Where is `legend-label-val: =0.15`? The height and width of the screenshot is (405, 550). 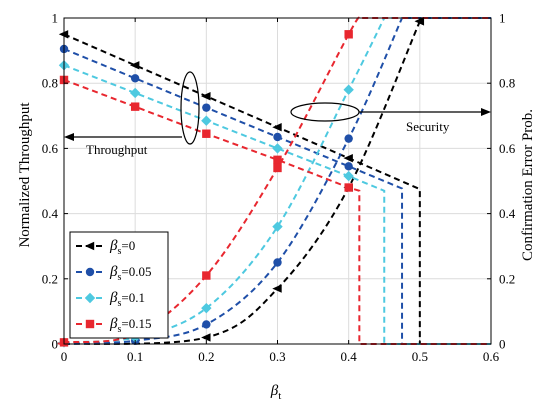 legend-label-val: =0.15 is located at coordinates (136, 323).